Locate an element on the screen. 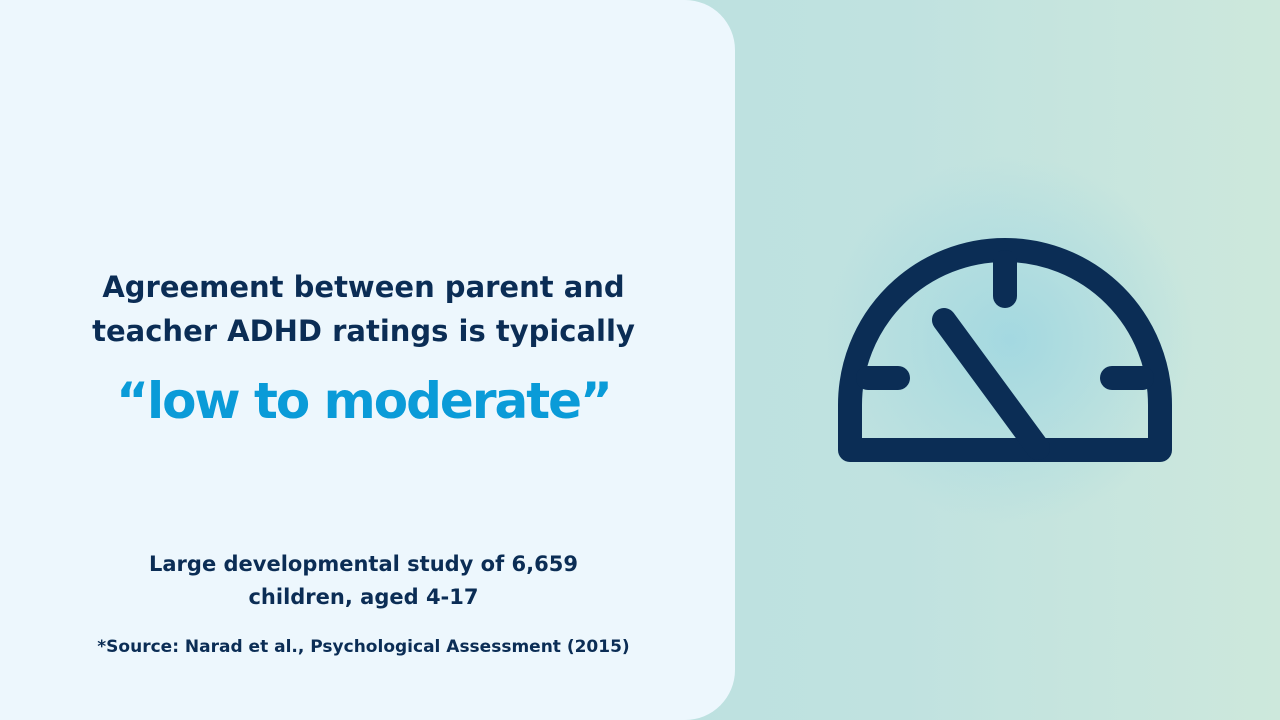 The image size is (1280, 720). study-line: children, aged 4-17 is located at coordinates (363, 597).